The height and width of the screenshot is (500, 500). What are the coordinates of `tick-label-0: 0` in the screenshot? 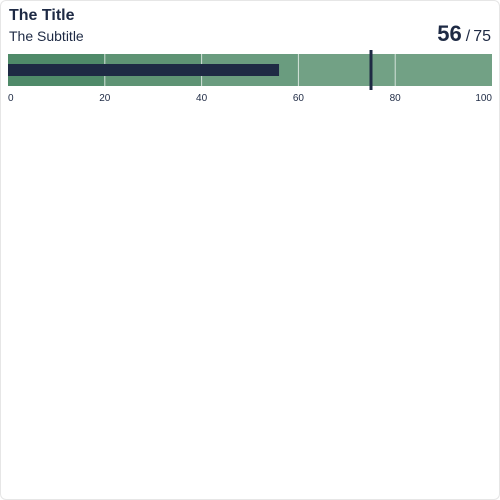 It's located at (11, 98).